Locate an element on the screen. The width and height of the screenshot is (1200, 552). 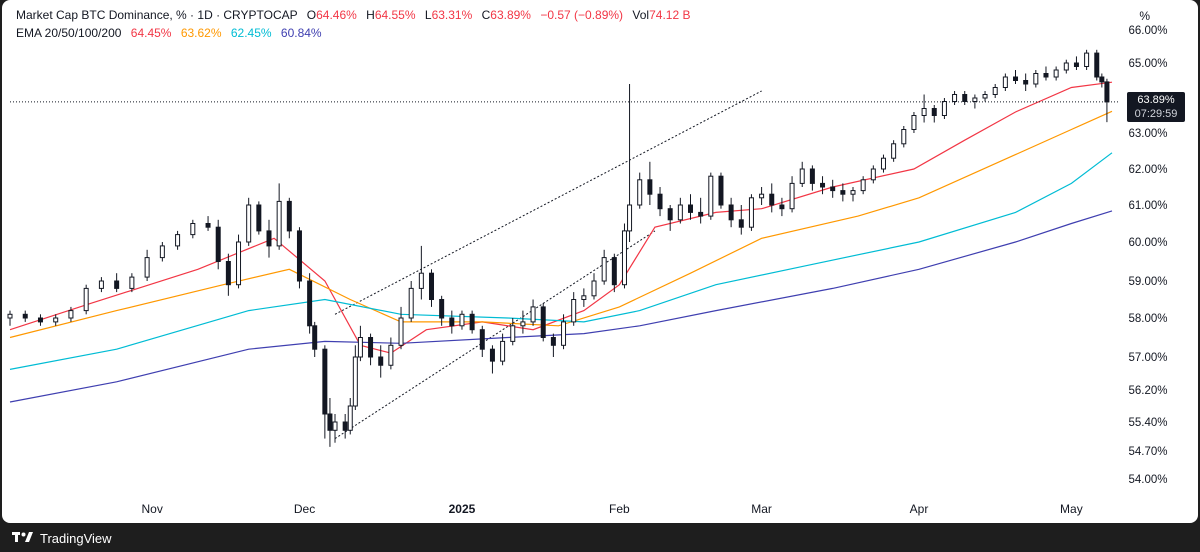
tradingview-logo-icon is located at coordinates (23, 538).